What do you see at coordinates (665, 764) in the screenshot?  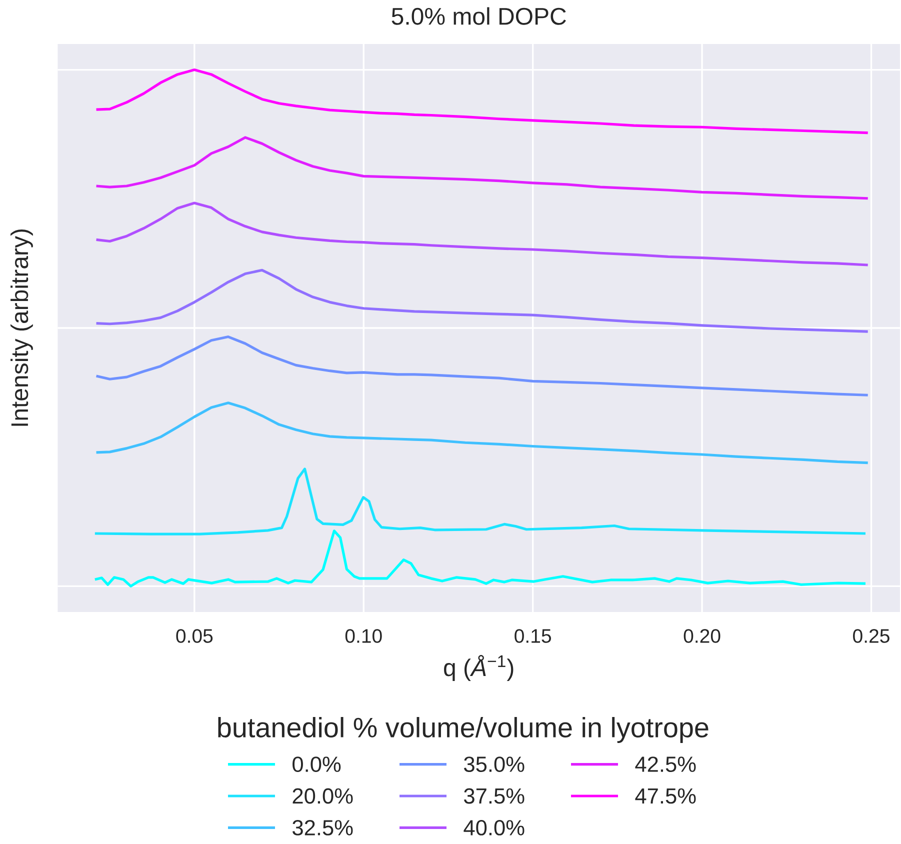 I see `legend-label: 42.5%` at bounding box center [665, 764].